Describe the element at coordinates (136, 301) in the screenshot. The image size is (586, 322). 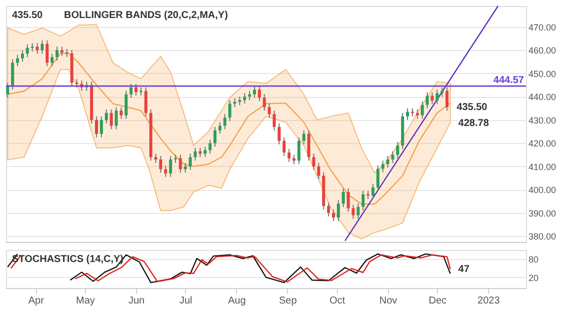
I see `x-tick-label: Jun` at that location.